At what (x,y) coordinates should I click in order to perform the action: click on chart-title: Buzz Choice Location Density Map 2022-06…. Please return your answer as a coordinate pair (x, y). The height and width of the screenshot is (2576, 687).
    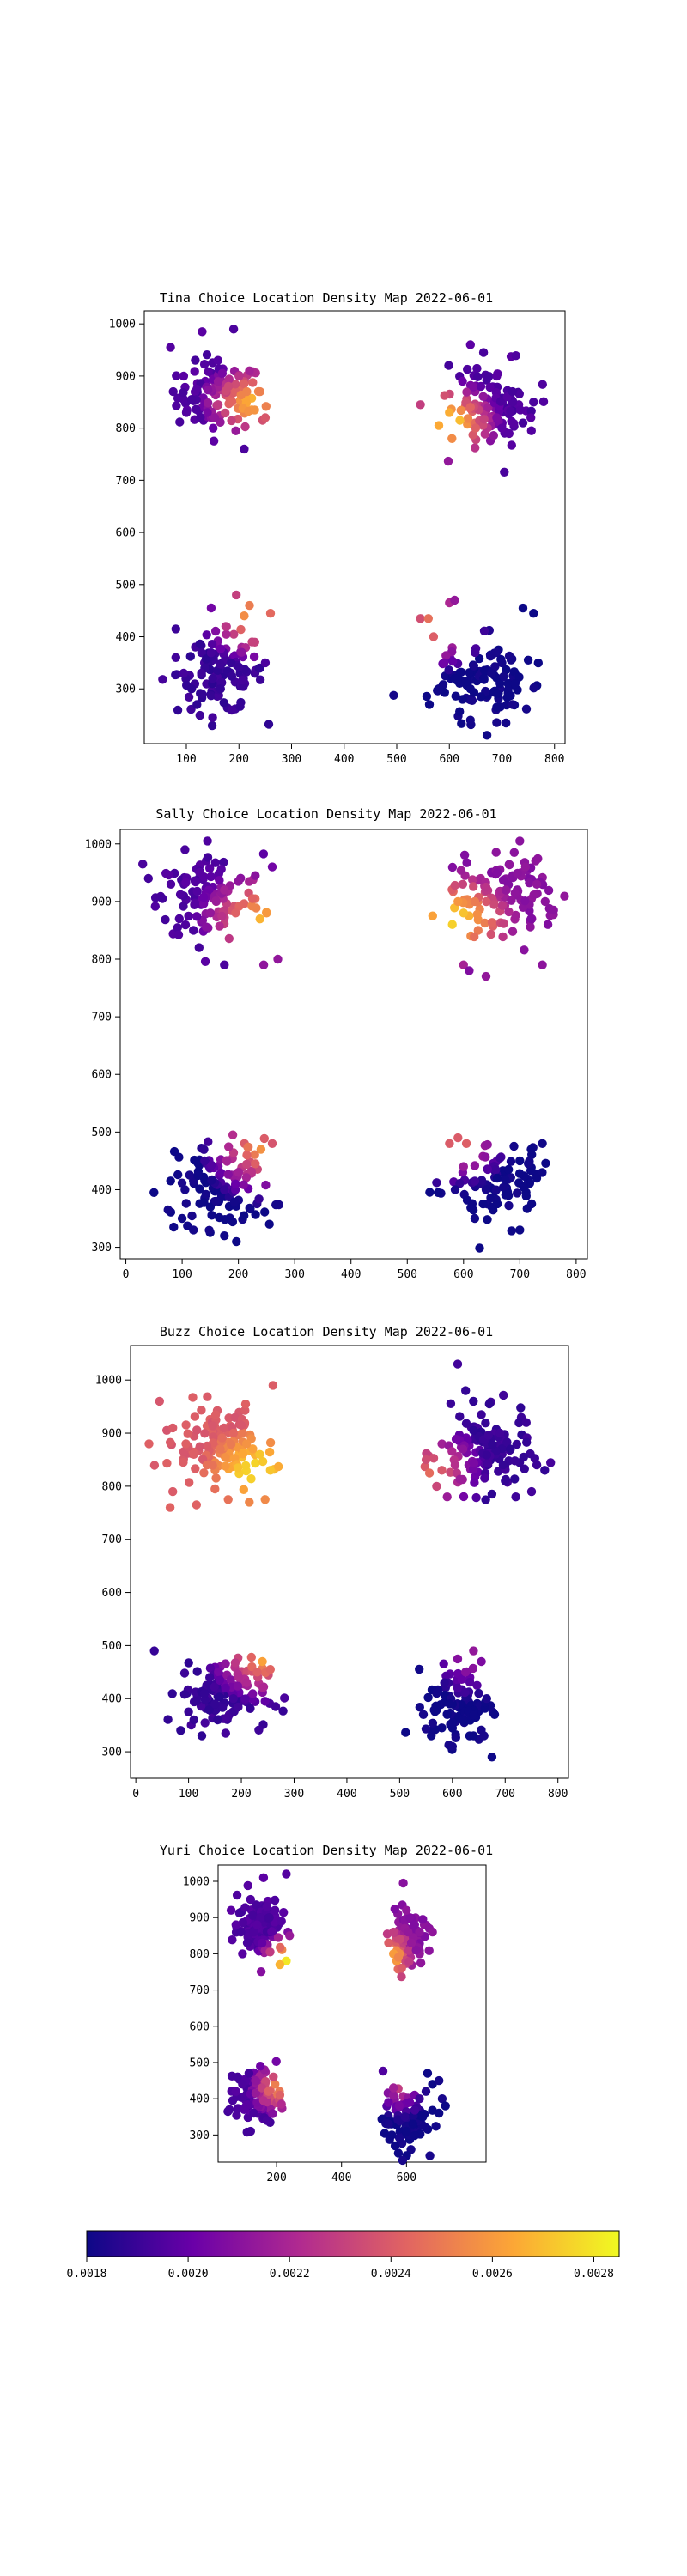
    Looking at the image, I should click on (326, 1332).